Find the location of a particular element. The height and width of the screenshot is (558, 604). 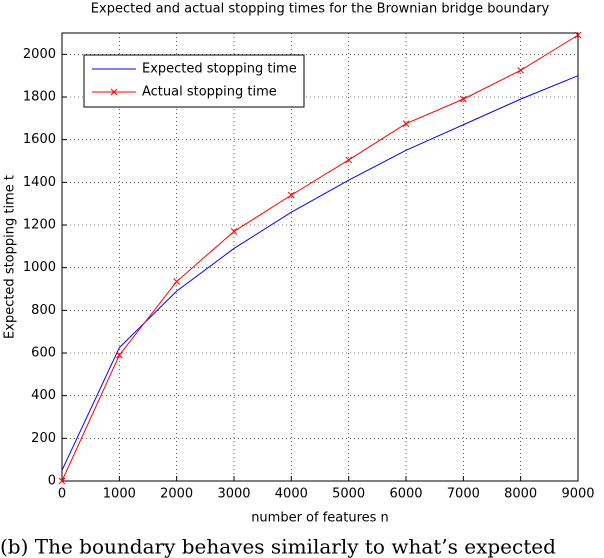

legend-label: Actual stopping time is located at coordinates (209, 92).